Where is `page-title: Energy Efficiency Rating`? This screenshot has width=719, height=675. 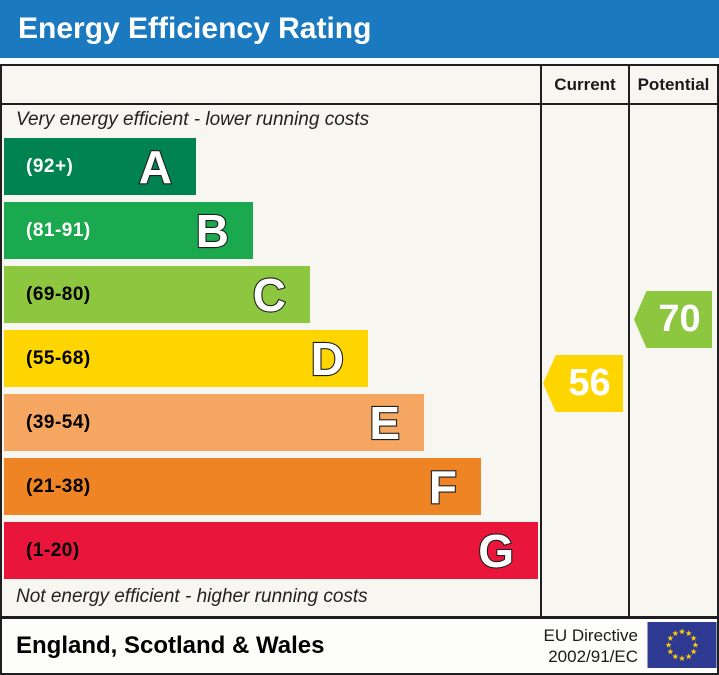
page-title: Energy Efficiency Rating is located at coordinates (359, 29).